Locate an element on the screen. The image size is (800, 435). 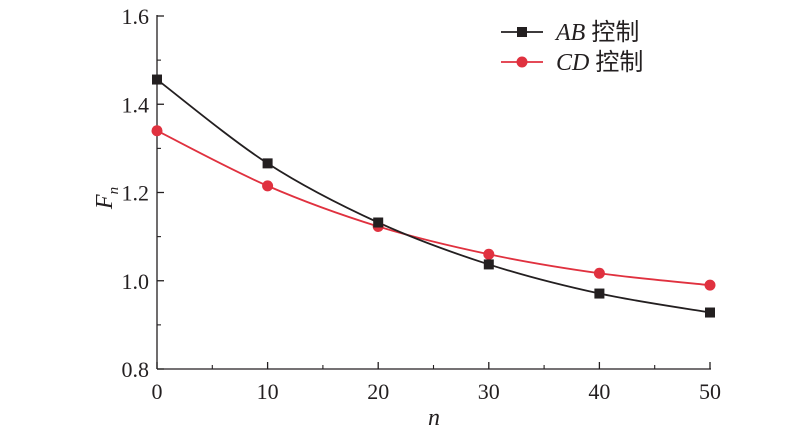
x-tick-label: 30 is located at coordinates (489, 391).